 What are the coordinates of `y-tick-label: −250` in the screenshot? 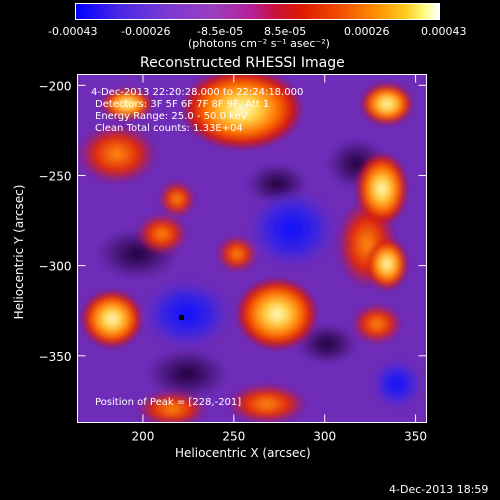 It's located at (55, 176).